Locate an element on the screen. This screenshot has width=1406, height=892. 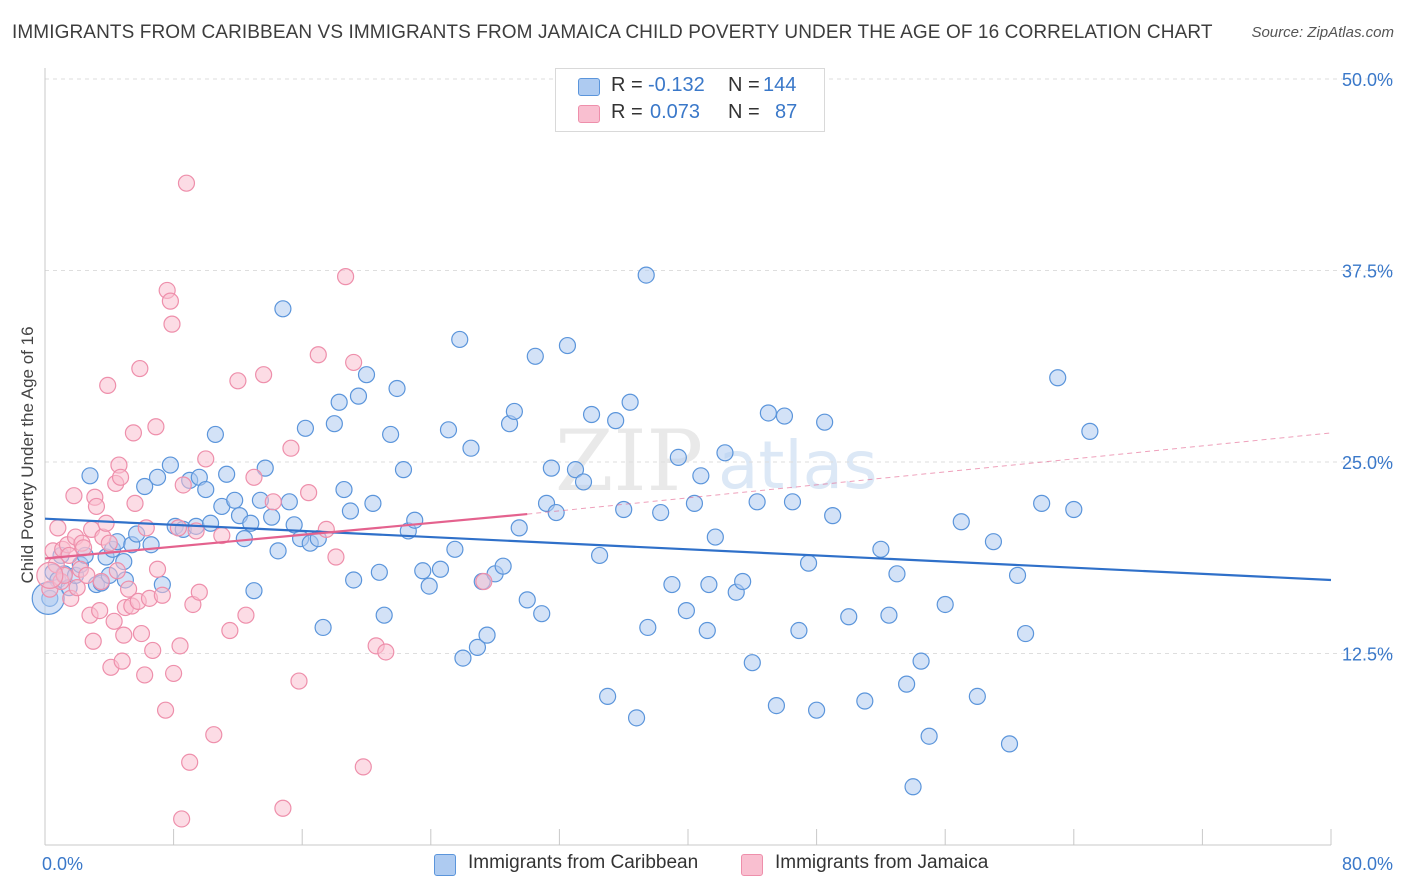
stats-row-caribbean: R = -0.132 N = 144 is located at coordinates (690, 88).